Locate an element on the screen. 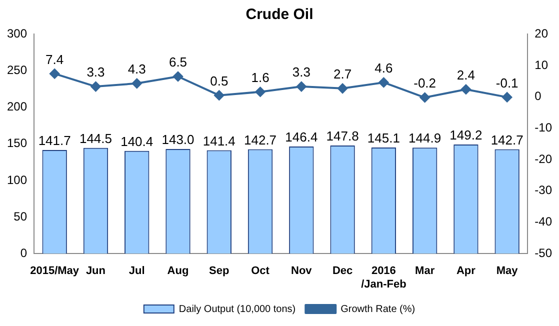 The width and height of the screenshot is (559, 326). data-label: 0.5 is located at coordinates (219, 80).